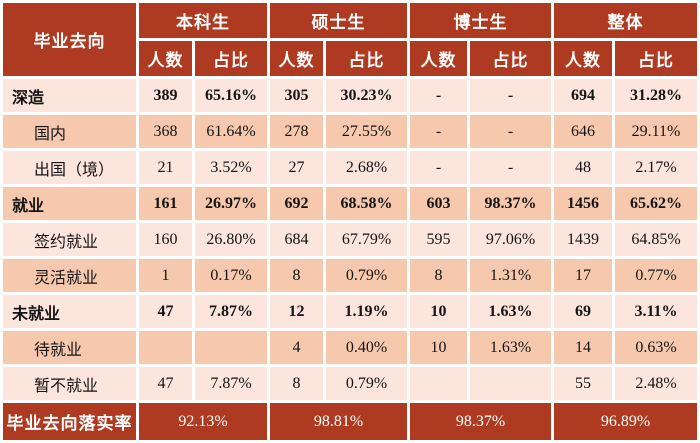 The image size is (700, 443). Describe the element at coordinates (625, 421) in the screenshot. I see `footer-value: 96.89%` at that location.